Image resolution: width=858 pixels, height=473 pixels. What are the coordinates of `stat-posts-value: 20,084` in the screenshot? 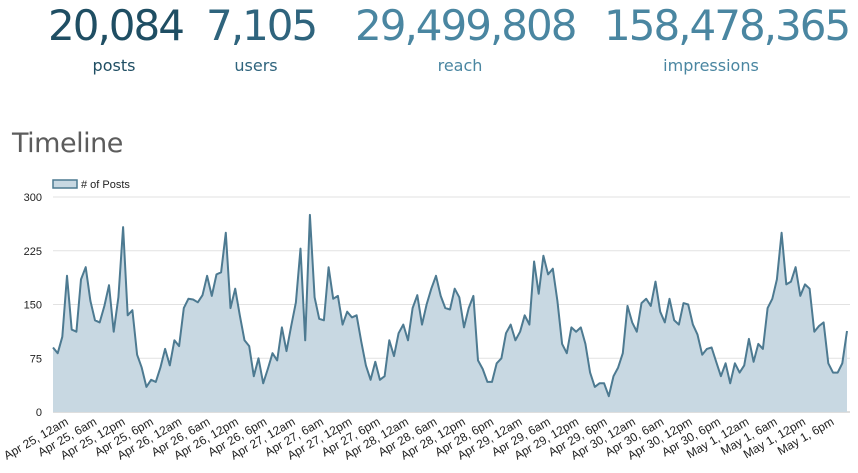 It's located at (116, 25).